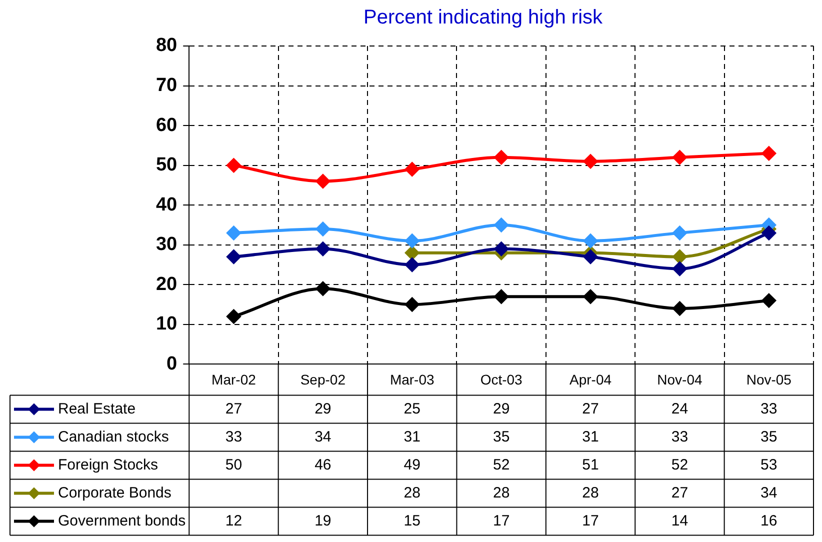 The image size is (822, 542). Describe the element at coordinates (412, 379) in the screenshot. I see `x-tick-label: Mar-03` at that location.